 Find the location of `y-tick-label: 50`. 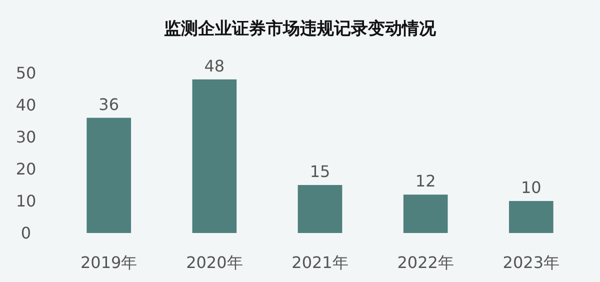

y-tick-label: 50 is located at coordinates (26, 73).